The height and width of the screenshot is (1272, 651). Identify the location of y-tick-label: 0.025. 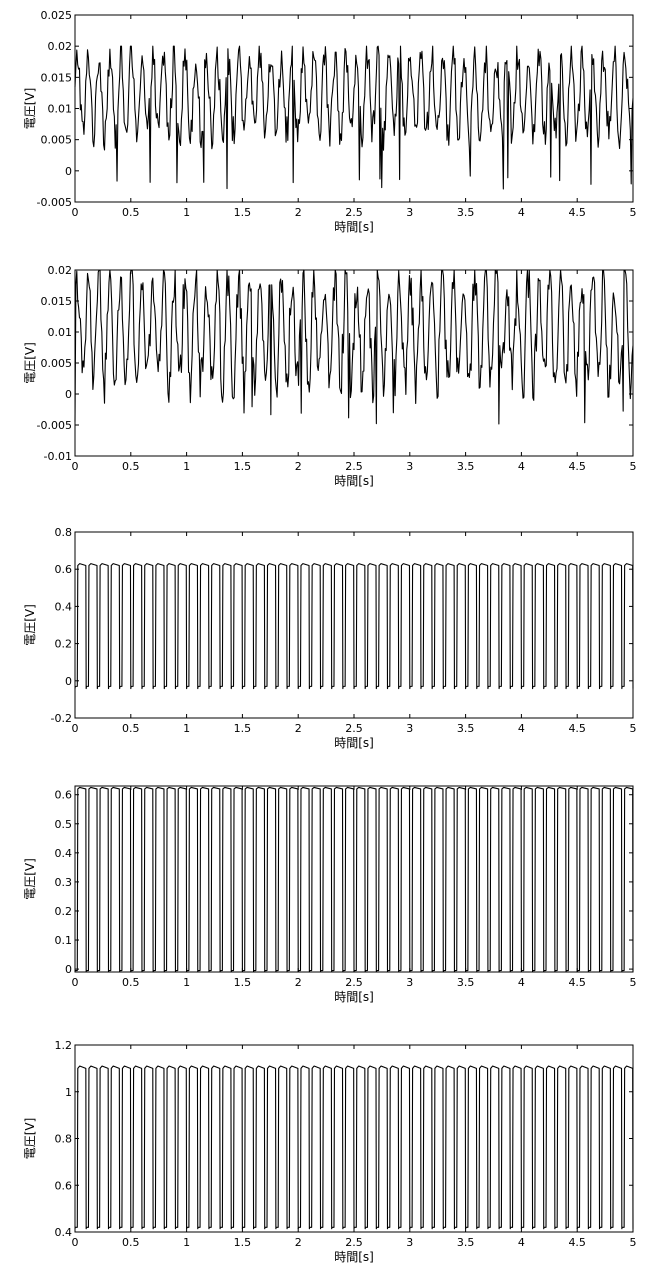
(57, 15).